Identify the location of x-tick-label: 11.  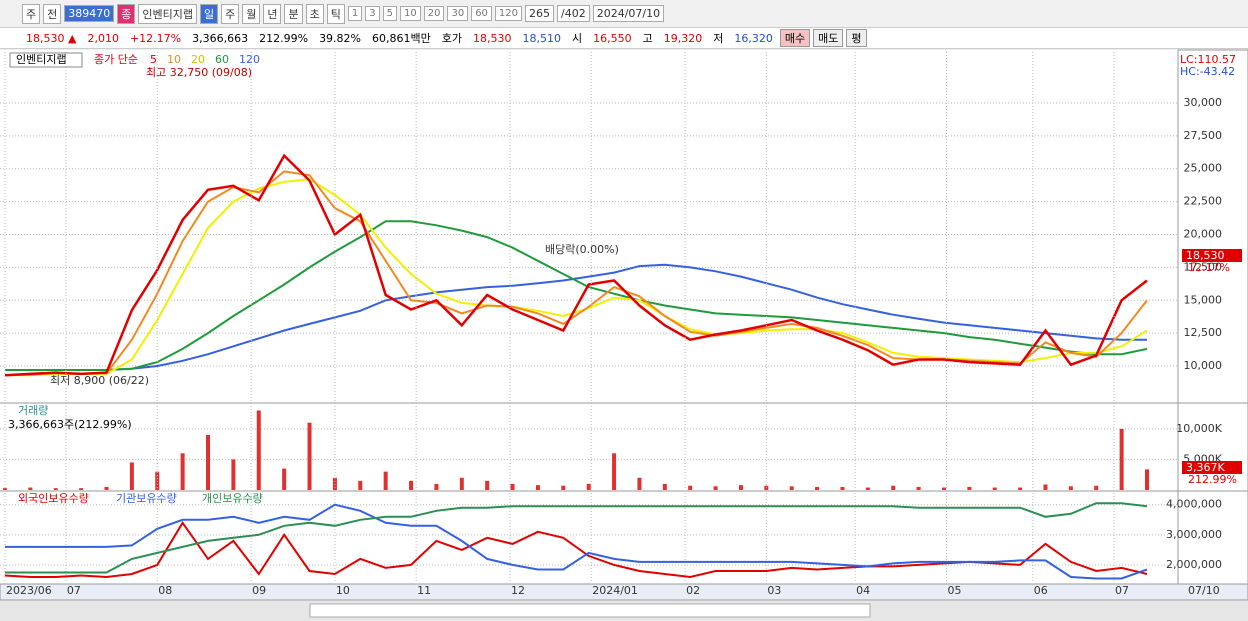
(424, 590).